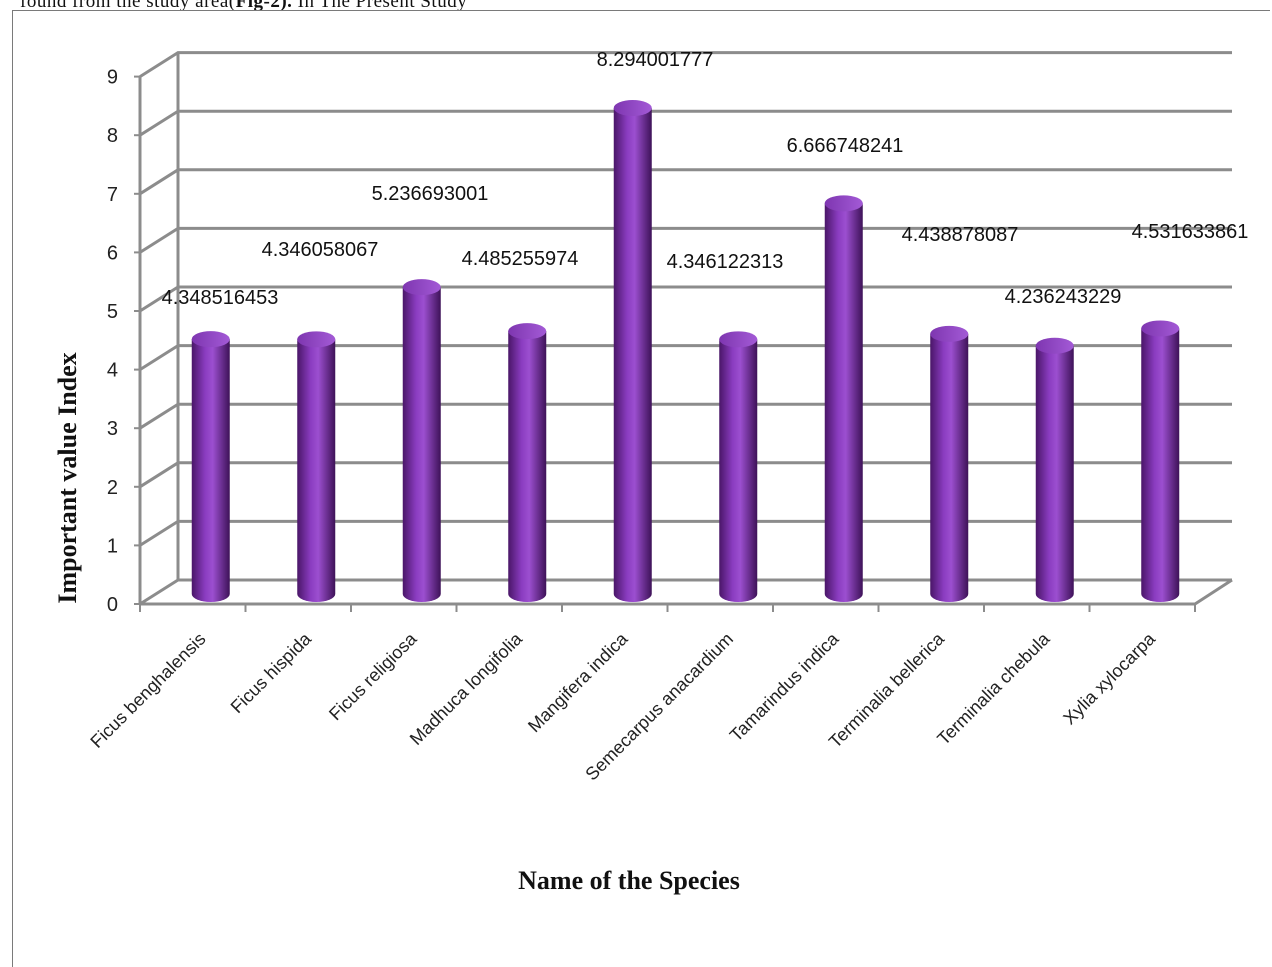 This screenshot has height=967, width=1272. What do you see at coordinates (320, 250) in the screenshot?
I see `data-label: 4.346058067` at bounding box center [320, 250].